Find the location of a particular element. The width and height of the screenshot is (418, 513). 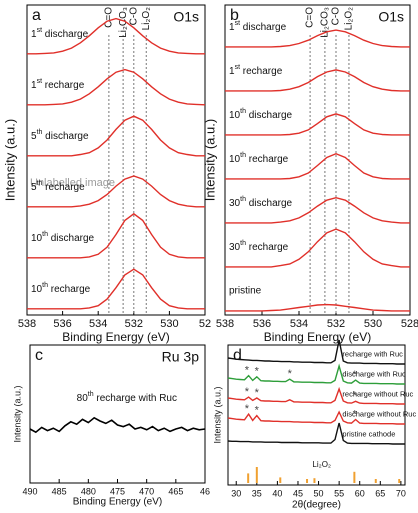

panel-letter: c is located at coordinates (39, 355).